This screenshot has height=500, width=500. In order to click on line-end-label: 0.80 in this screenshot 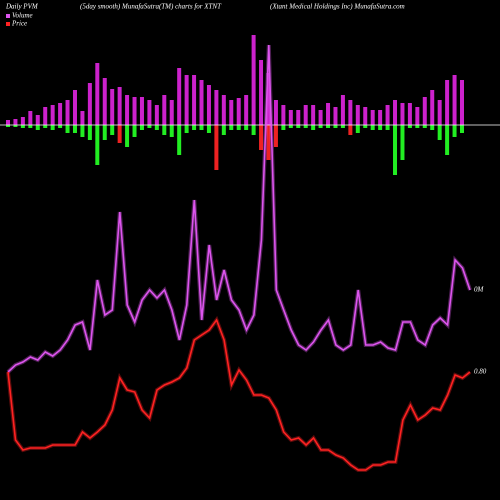, I will do `click(480, 372)`.